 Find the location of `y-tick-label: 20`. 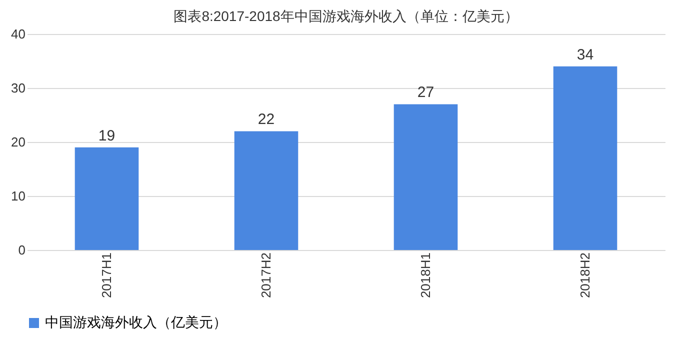

y-tick-label: 20 is located at coordinates (18, 142).